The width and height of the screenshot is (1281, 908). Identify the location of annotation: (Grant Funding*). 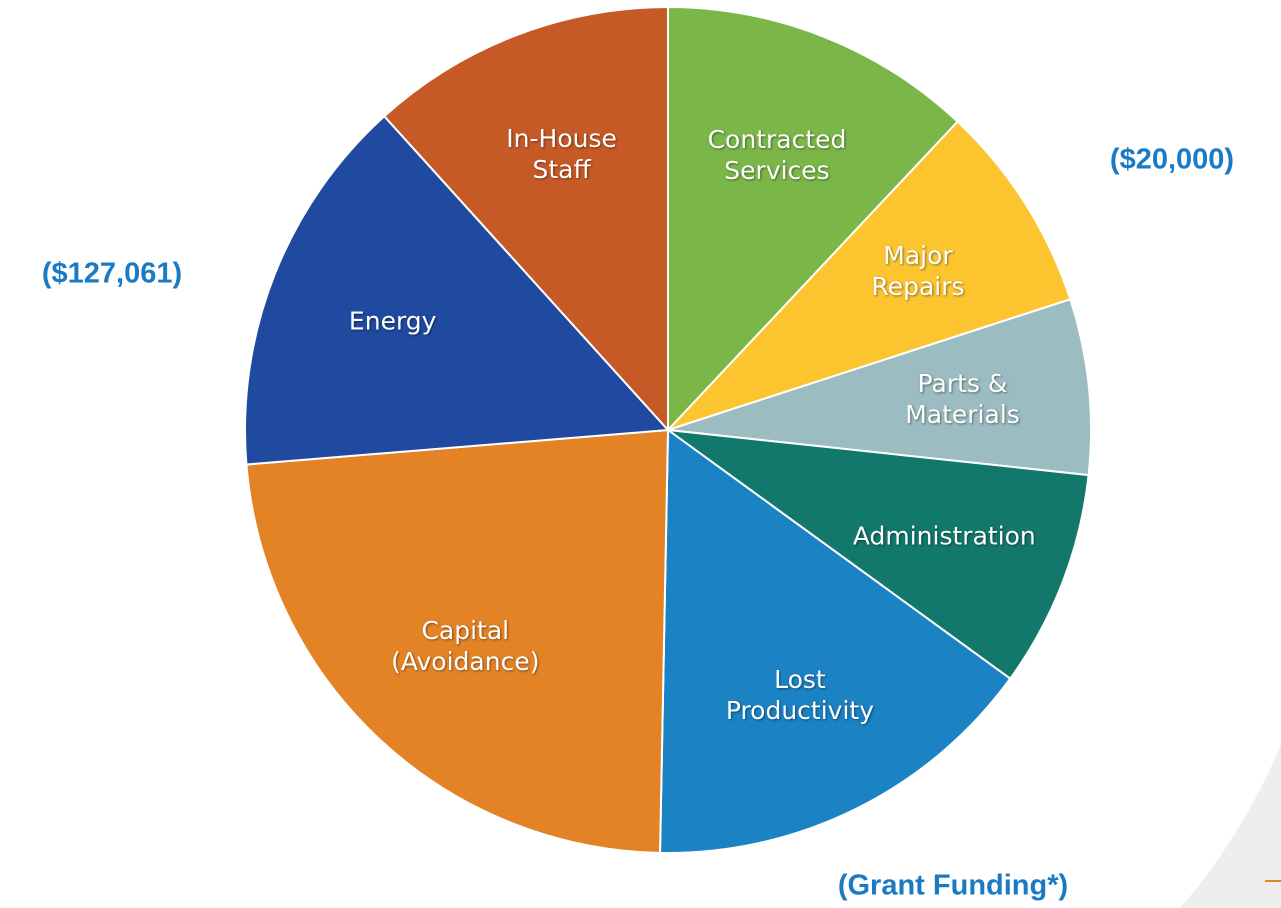
(953, 885).